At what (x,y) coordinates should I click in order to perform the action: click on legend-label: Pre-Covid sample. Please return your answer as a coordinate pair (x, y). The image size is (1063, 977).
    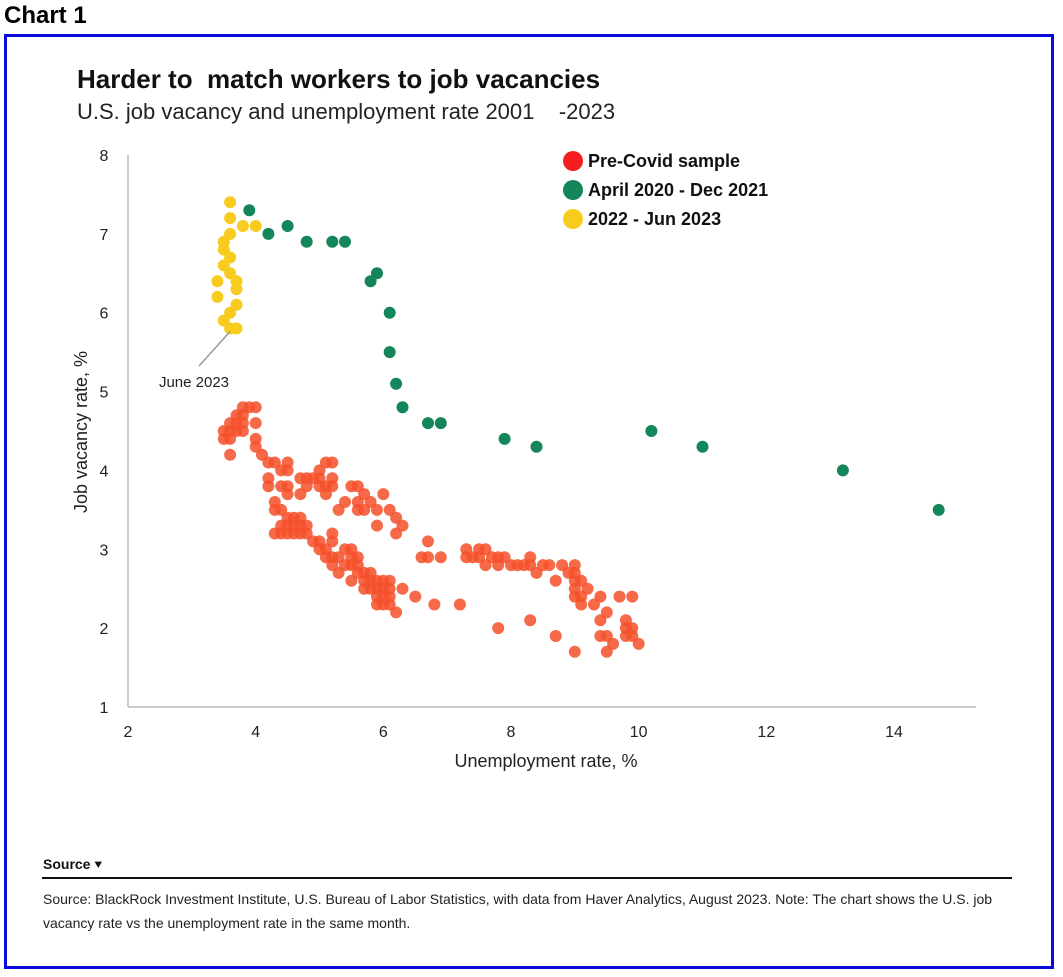
    Looking at the image, I should click on (664, 161).